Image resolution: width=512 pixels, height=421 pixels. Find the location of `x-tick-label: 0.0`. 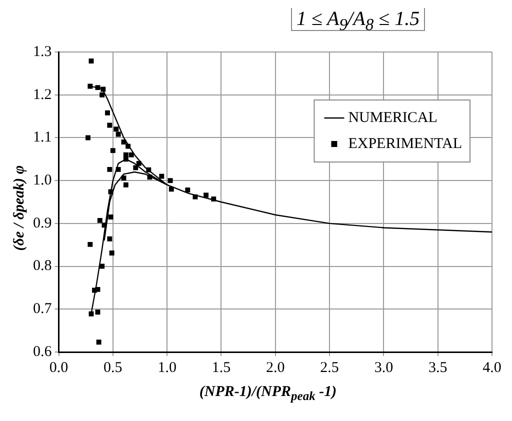

x-tick-label: 0.0 is located at coordinates (58, 368).